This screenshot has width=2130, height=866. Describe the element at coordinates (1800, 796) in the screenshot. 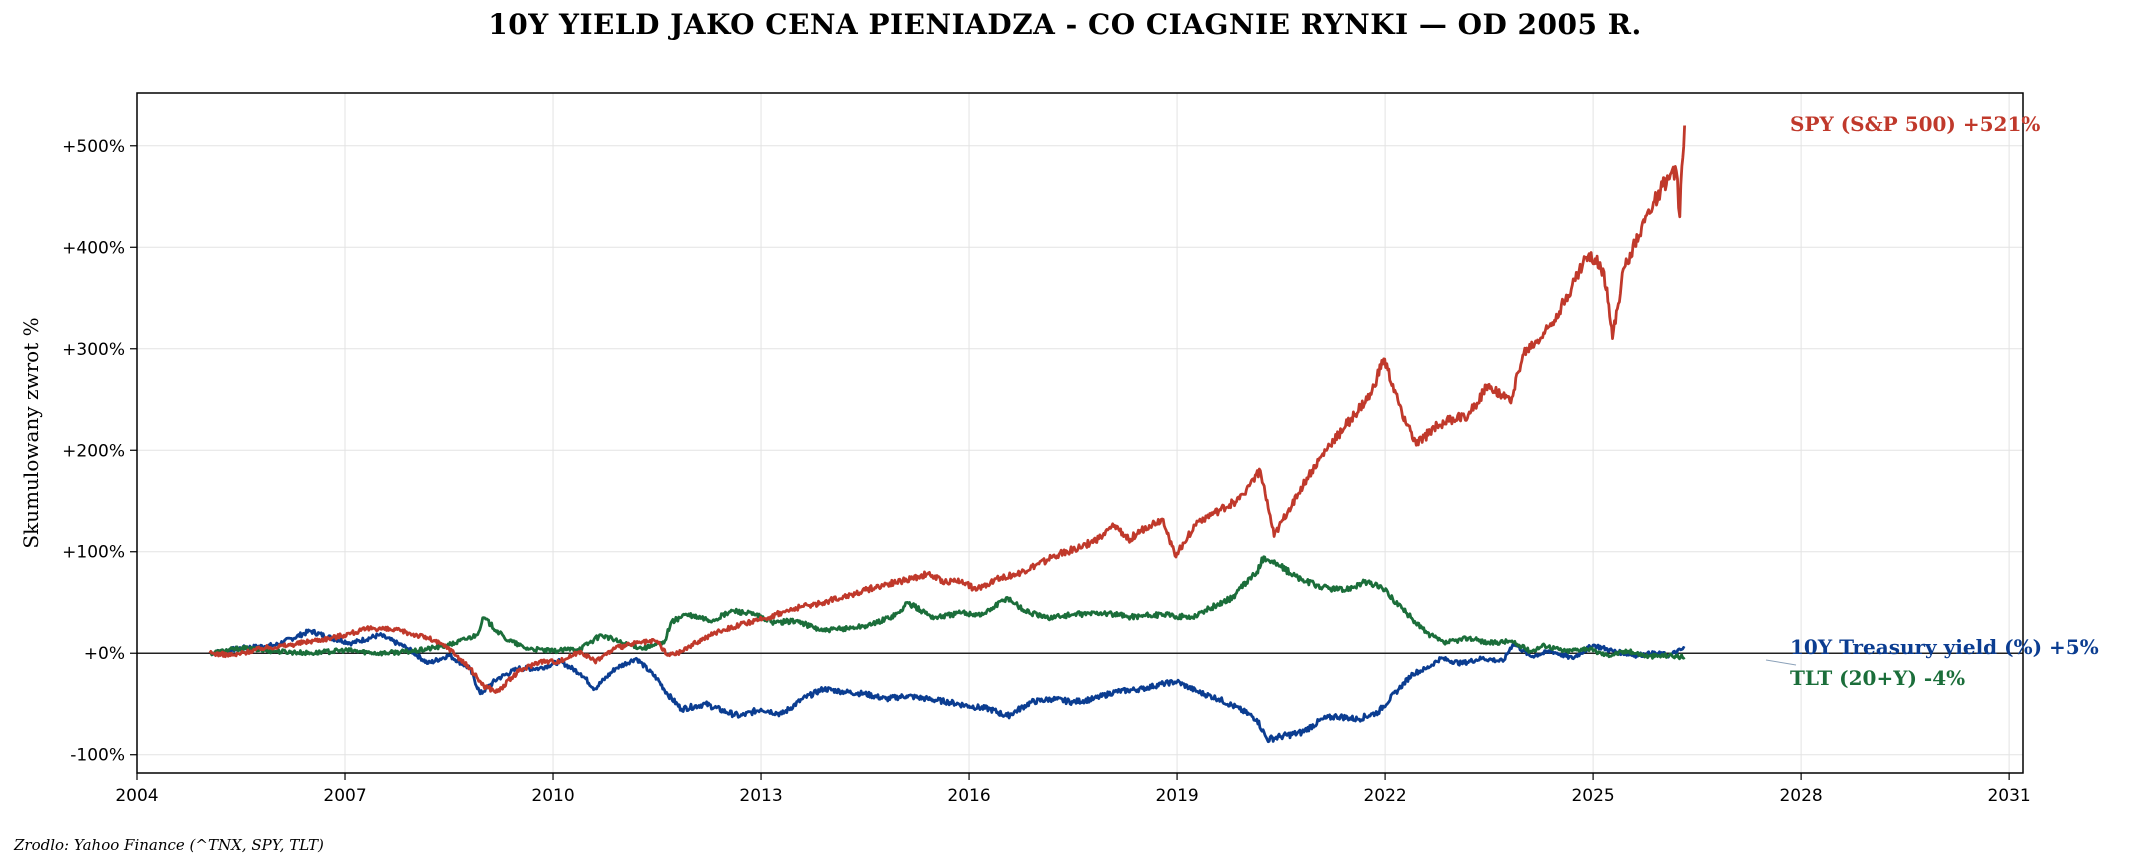

I see `x-tick-label: 2028` at that location.